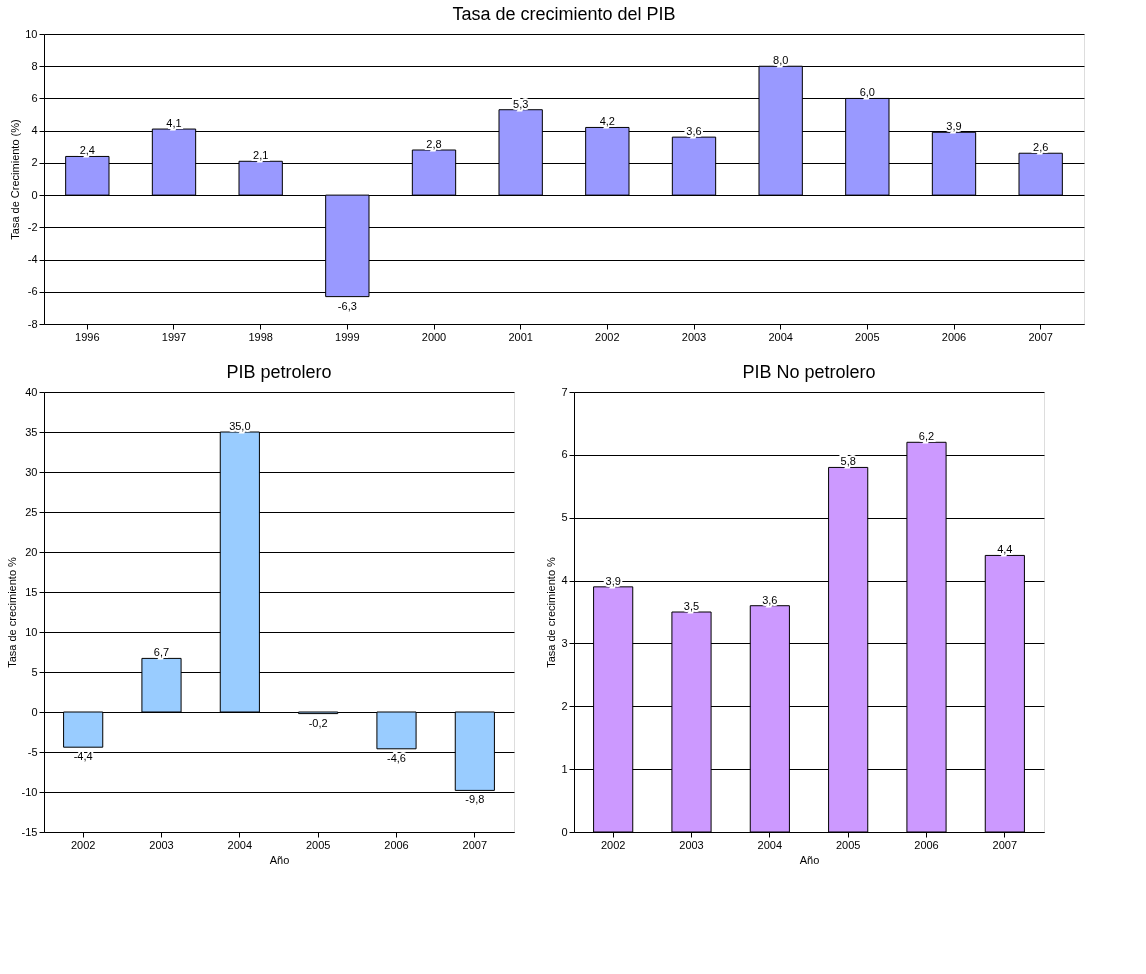 This screenshot has height=974, width=1146. What do you see at coordinates (261, 155) in the screenshot?
I see `data-label: 2,1` at bounding box center [261, 155].